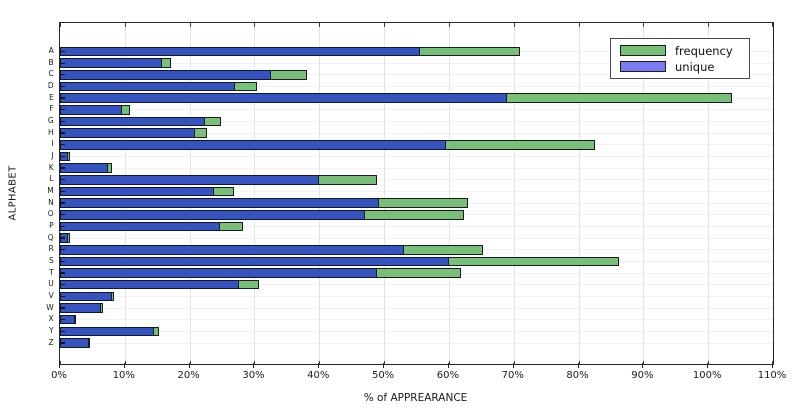 This screenshot has width=800, height=420. I want to click on bar-unique-E, so click(284, 98).